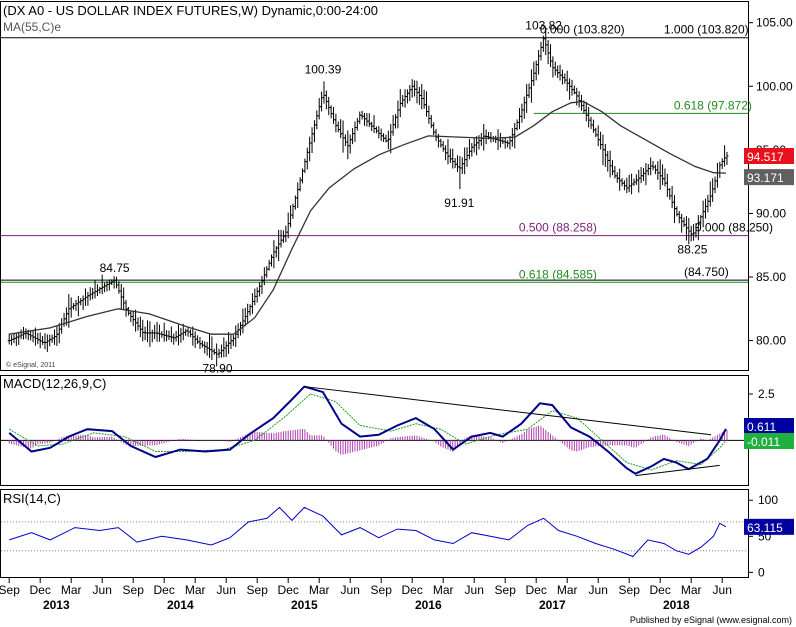 Image resolution: width=796 pixels, height=627 pixels. Describe the element at coordinates (323, 69) in the screenshot. I see `swing-level-label: 100.39` at that location.